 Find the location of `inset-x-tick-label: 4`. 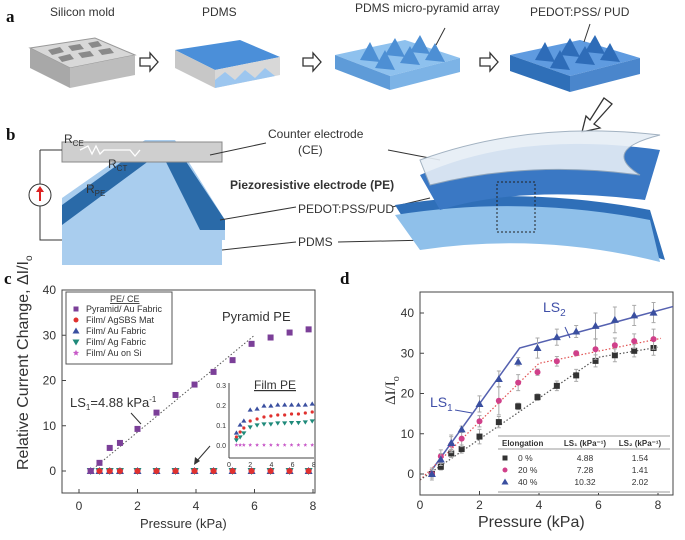

inset-x-tick-label: 4 is located at coordinates (271, 465).